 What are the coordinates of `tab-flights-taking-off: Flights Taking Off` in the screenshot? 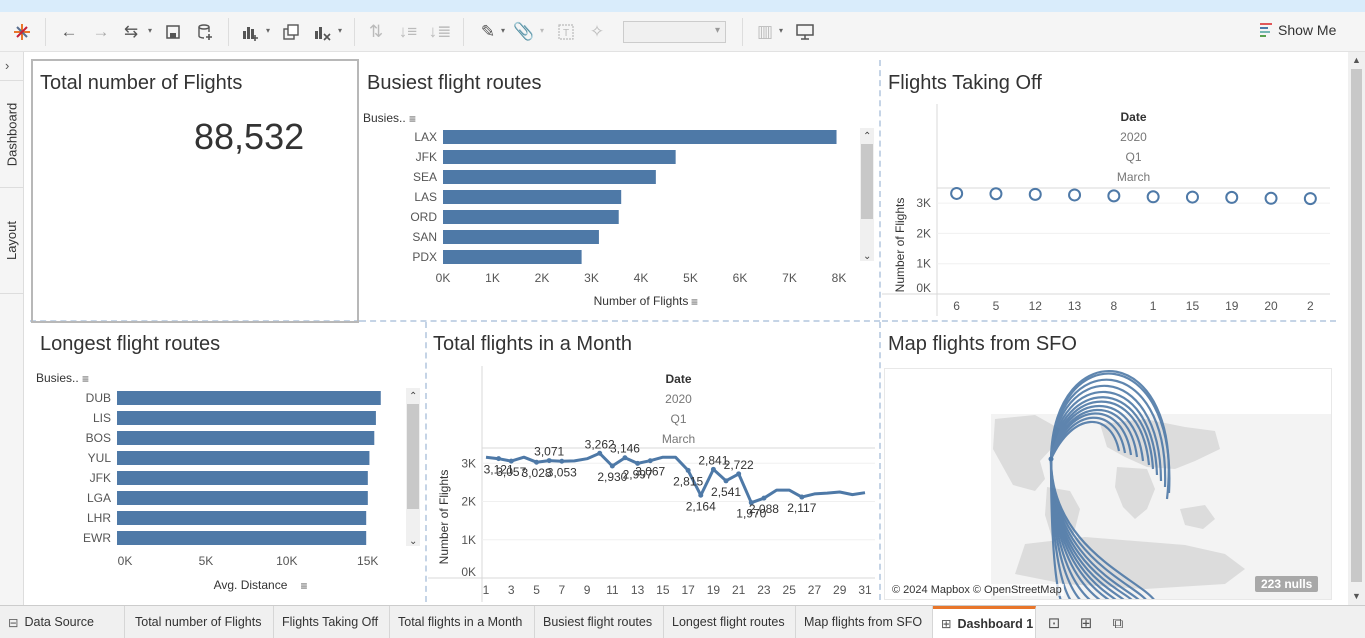 It's located at (332, 622).